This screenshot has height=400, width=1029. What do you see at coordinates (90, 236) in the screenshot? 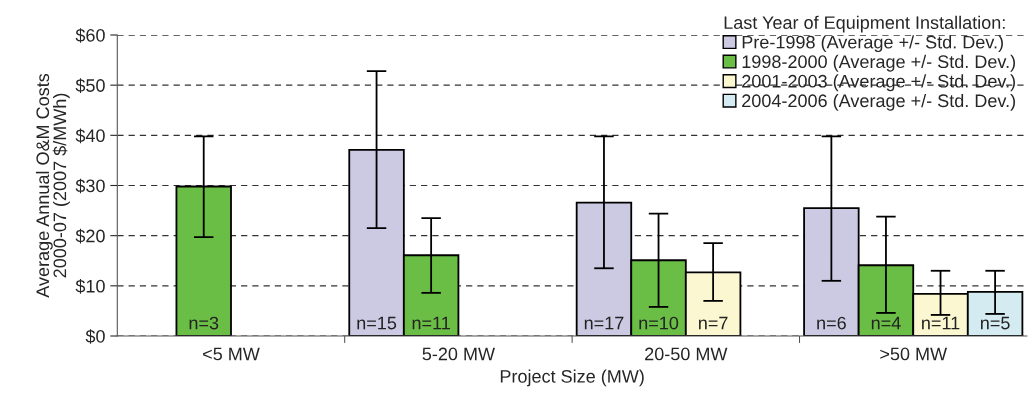
I see `y-tick-label: $20` at bounding box center [90, 236].